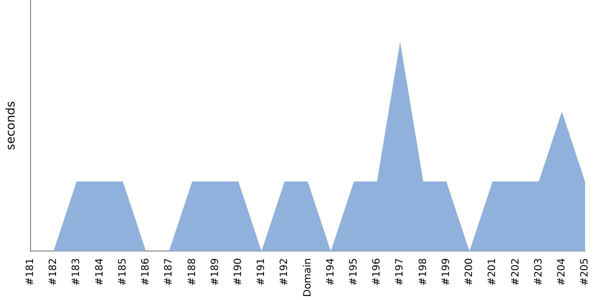 The width and height of the screenshot is (600, 300). What do you see at coordinates (76, 272) in the screenshot?
I see `x-tick-label: #183` at bounding box center [76, 272].